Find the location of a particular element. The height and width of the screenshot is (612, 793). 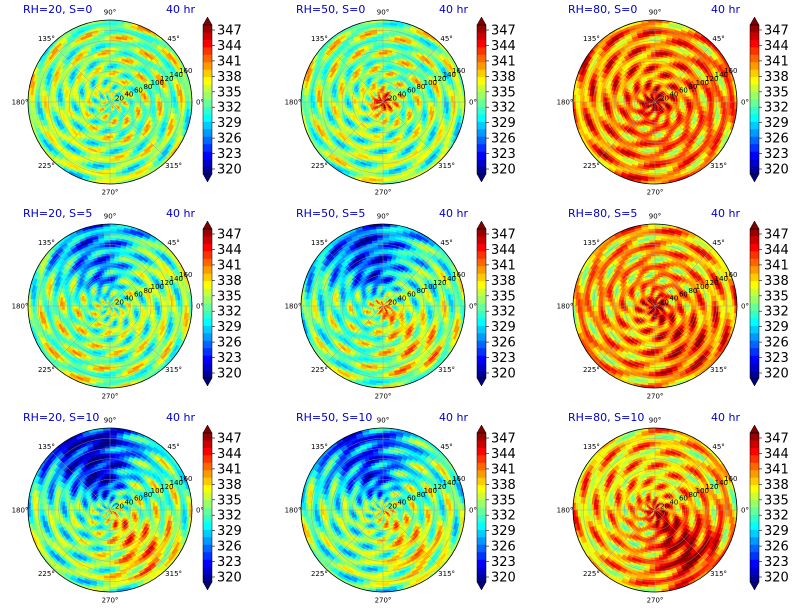

colorbar-tick-label: 341 is located at coordinates (229, 61).